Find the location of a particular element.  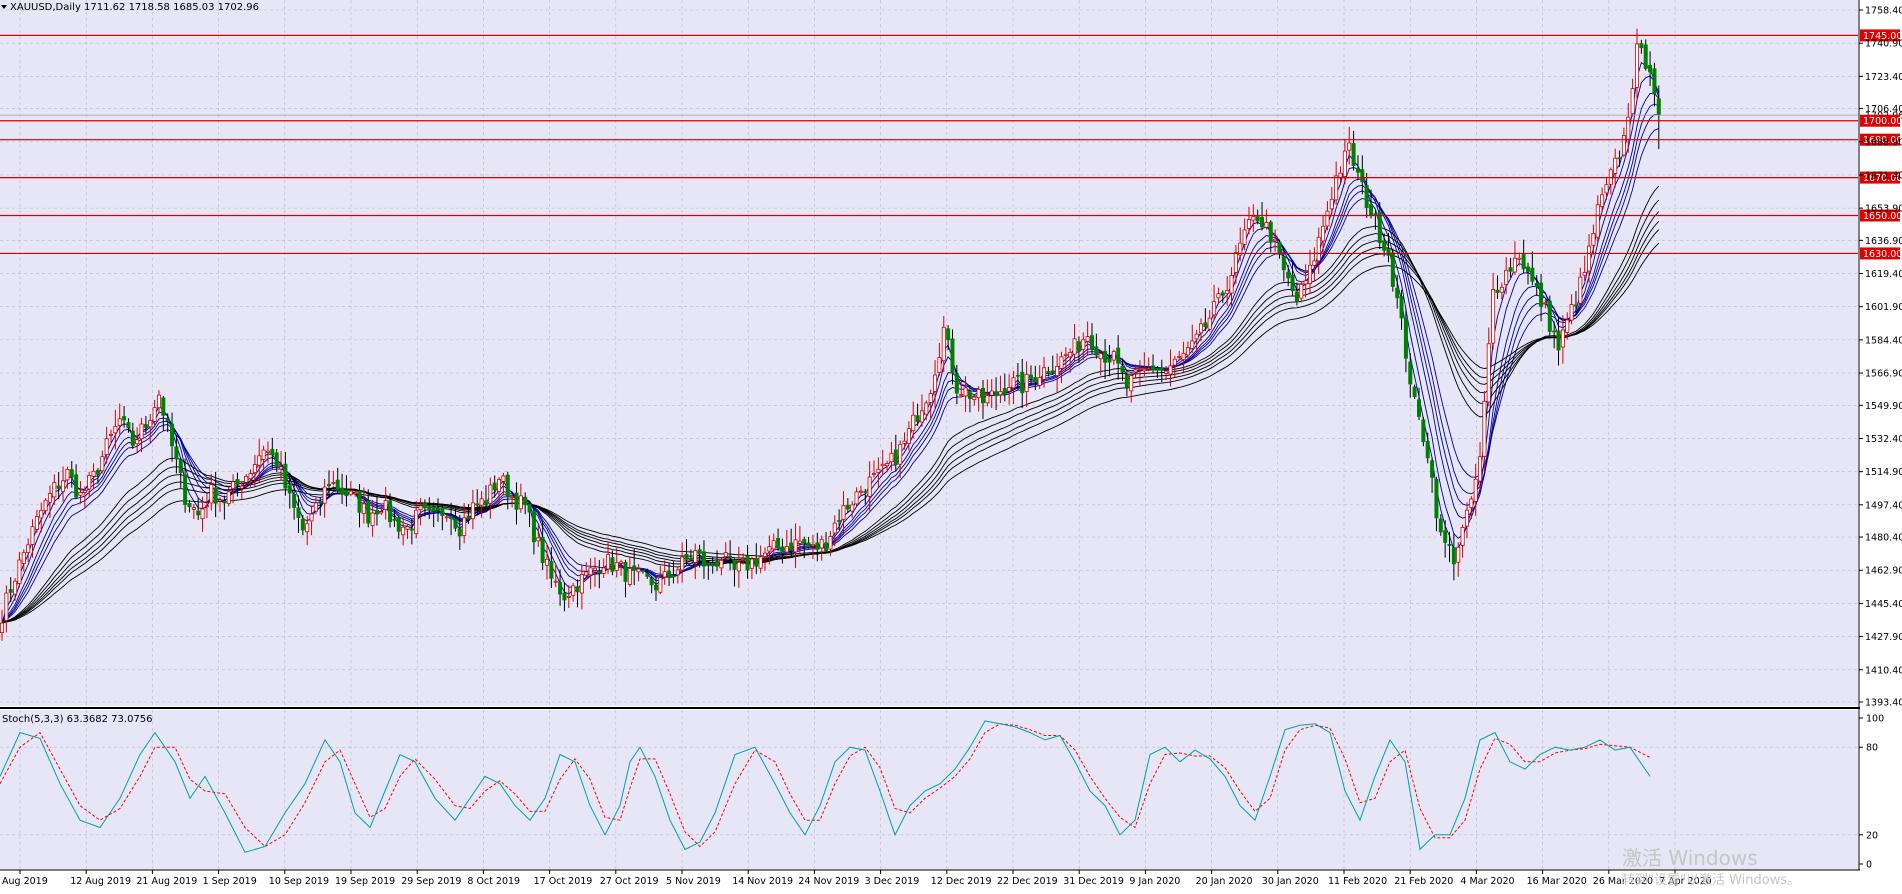

time-tick-label: 26 Mar 2020 is located at coordinates (1623, 881).